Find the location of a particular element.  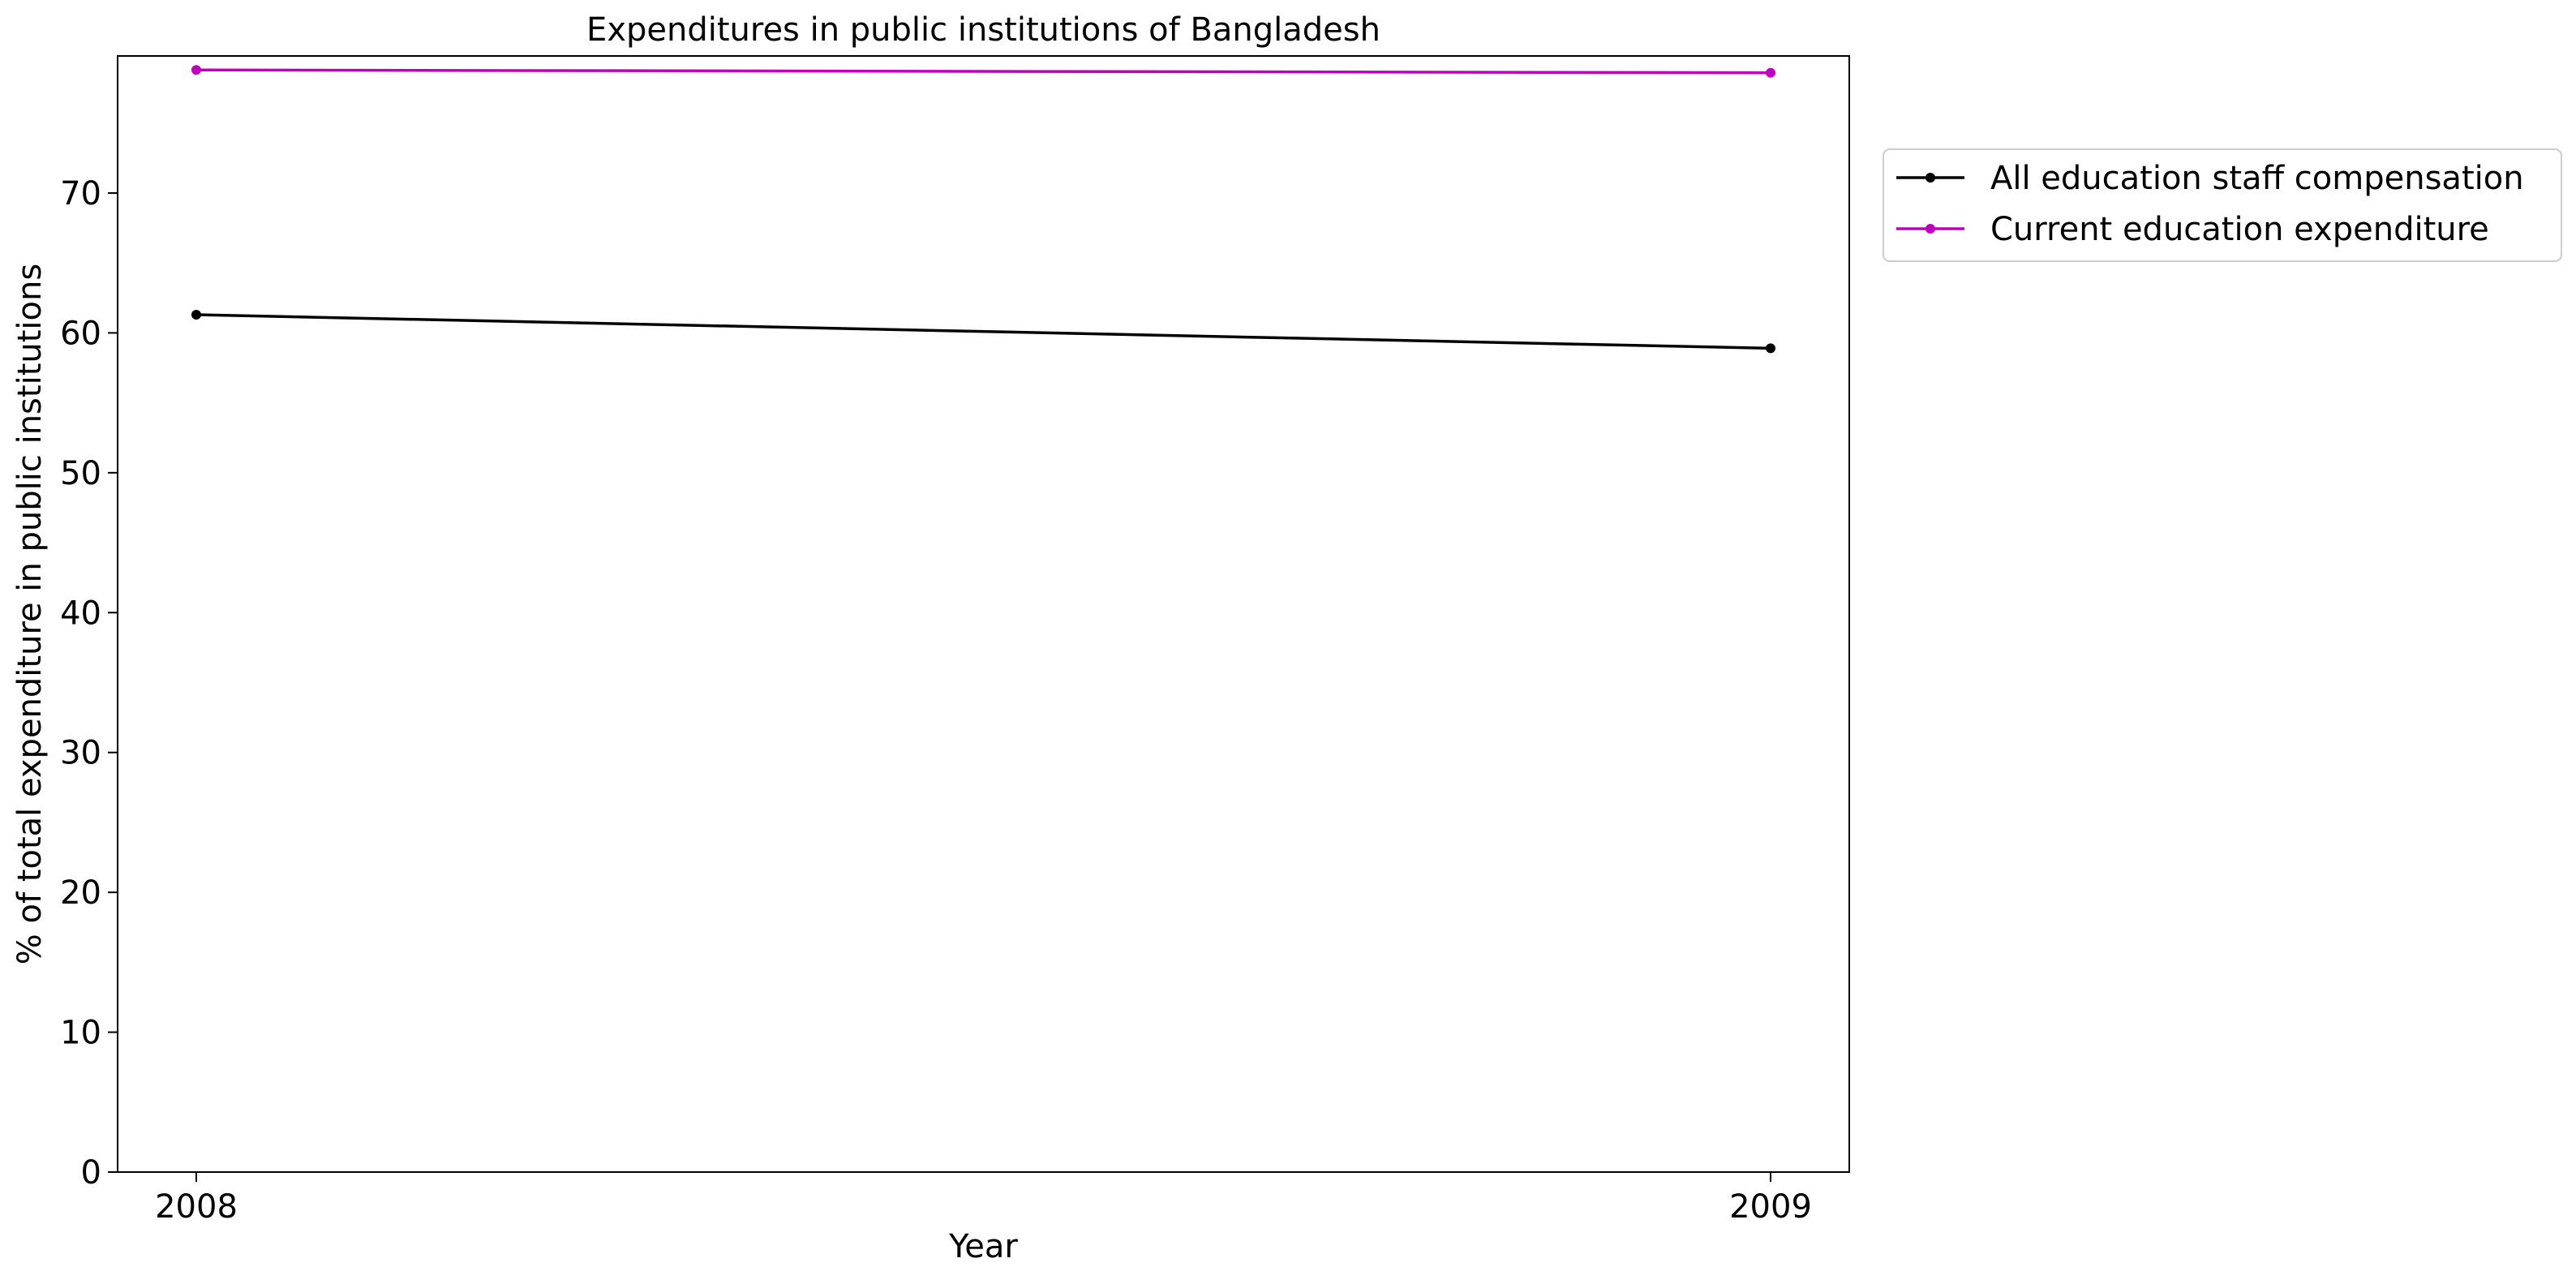

plot-layer is located at coordinates (983, 209).